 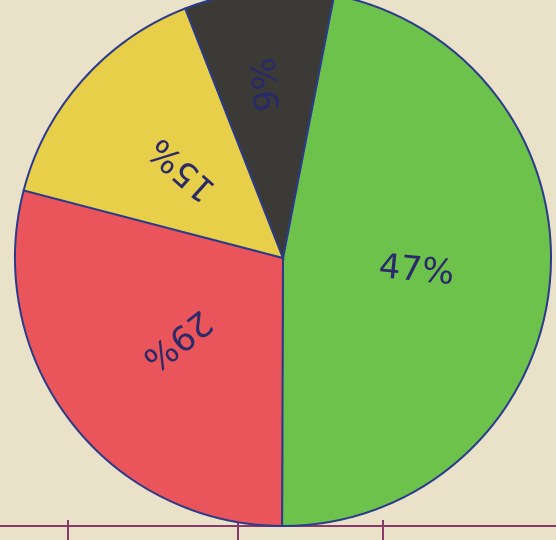 I want to click on slice-label: 9%, so click(x=265, y=84).